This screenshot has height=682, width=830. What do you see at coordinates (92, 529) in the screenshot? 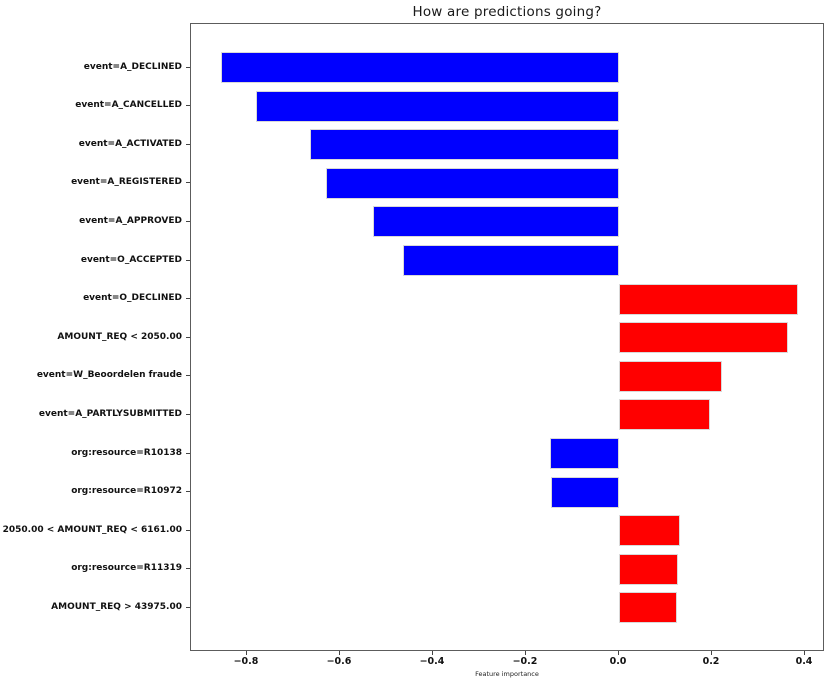
I see `y-tick-label: 2050.00 < AMOUNT_REQ < 6161.00` at bounding box center [92, 529].